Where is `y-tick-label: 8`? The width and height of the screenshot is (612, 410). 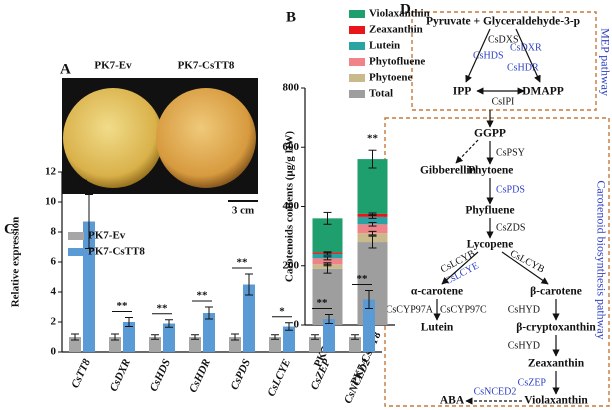
y-tick-label: 8 is located at coordinates (54, 232).